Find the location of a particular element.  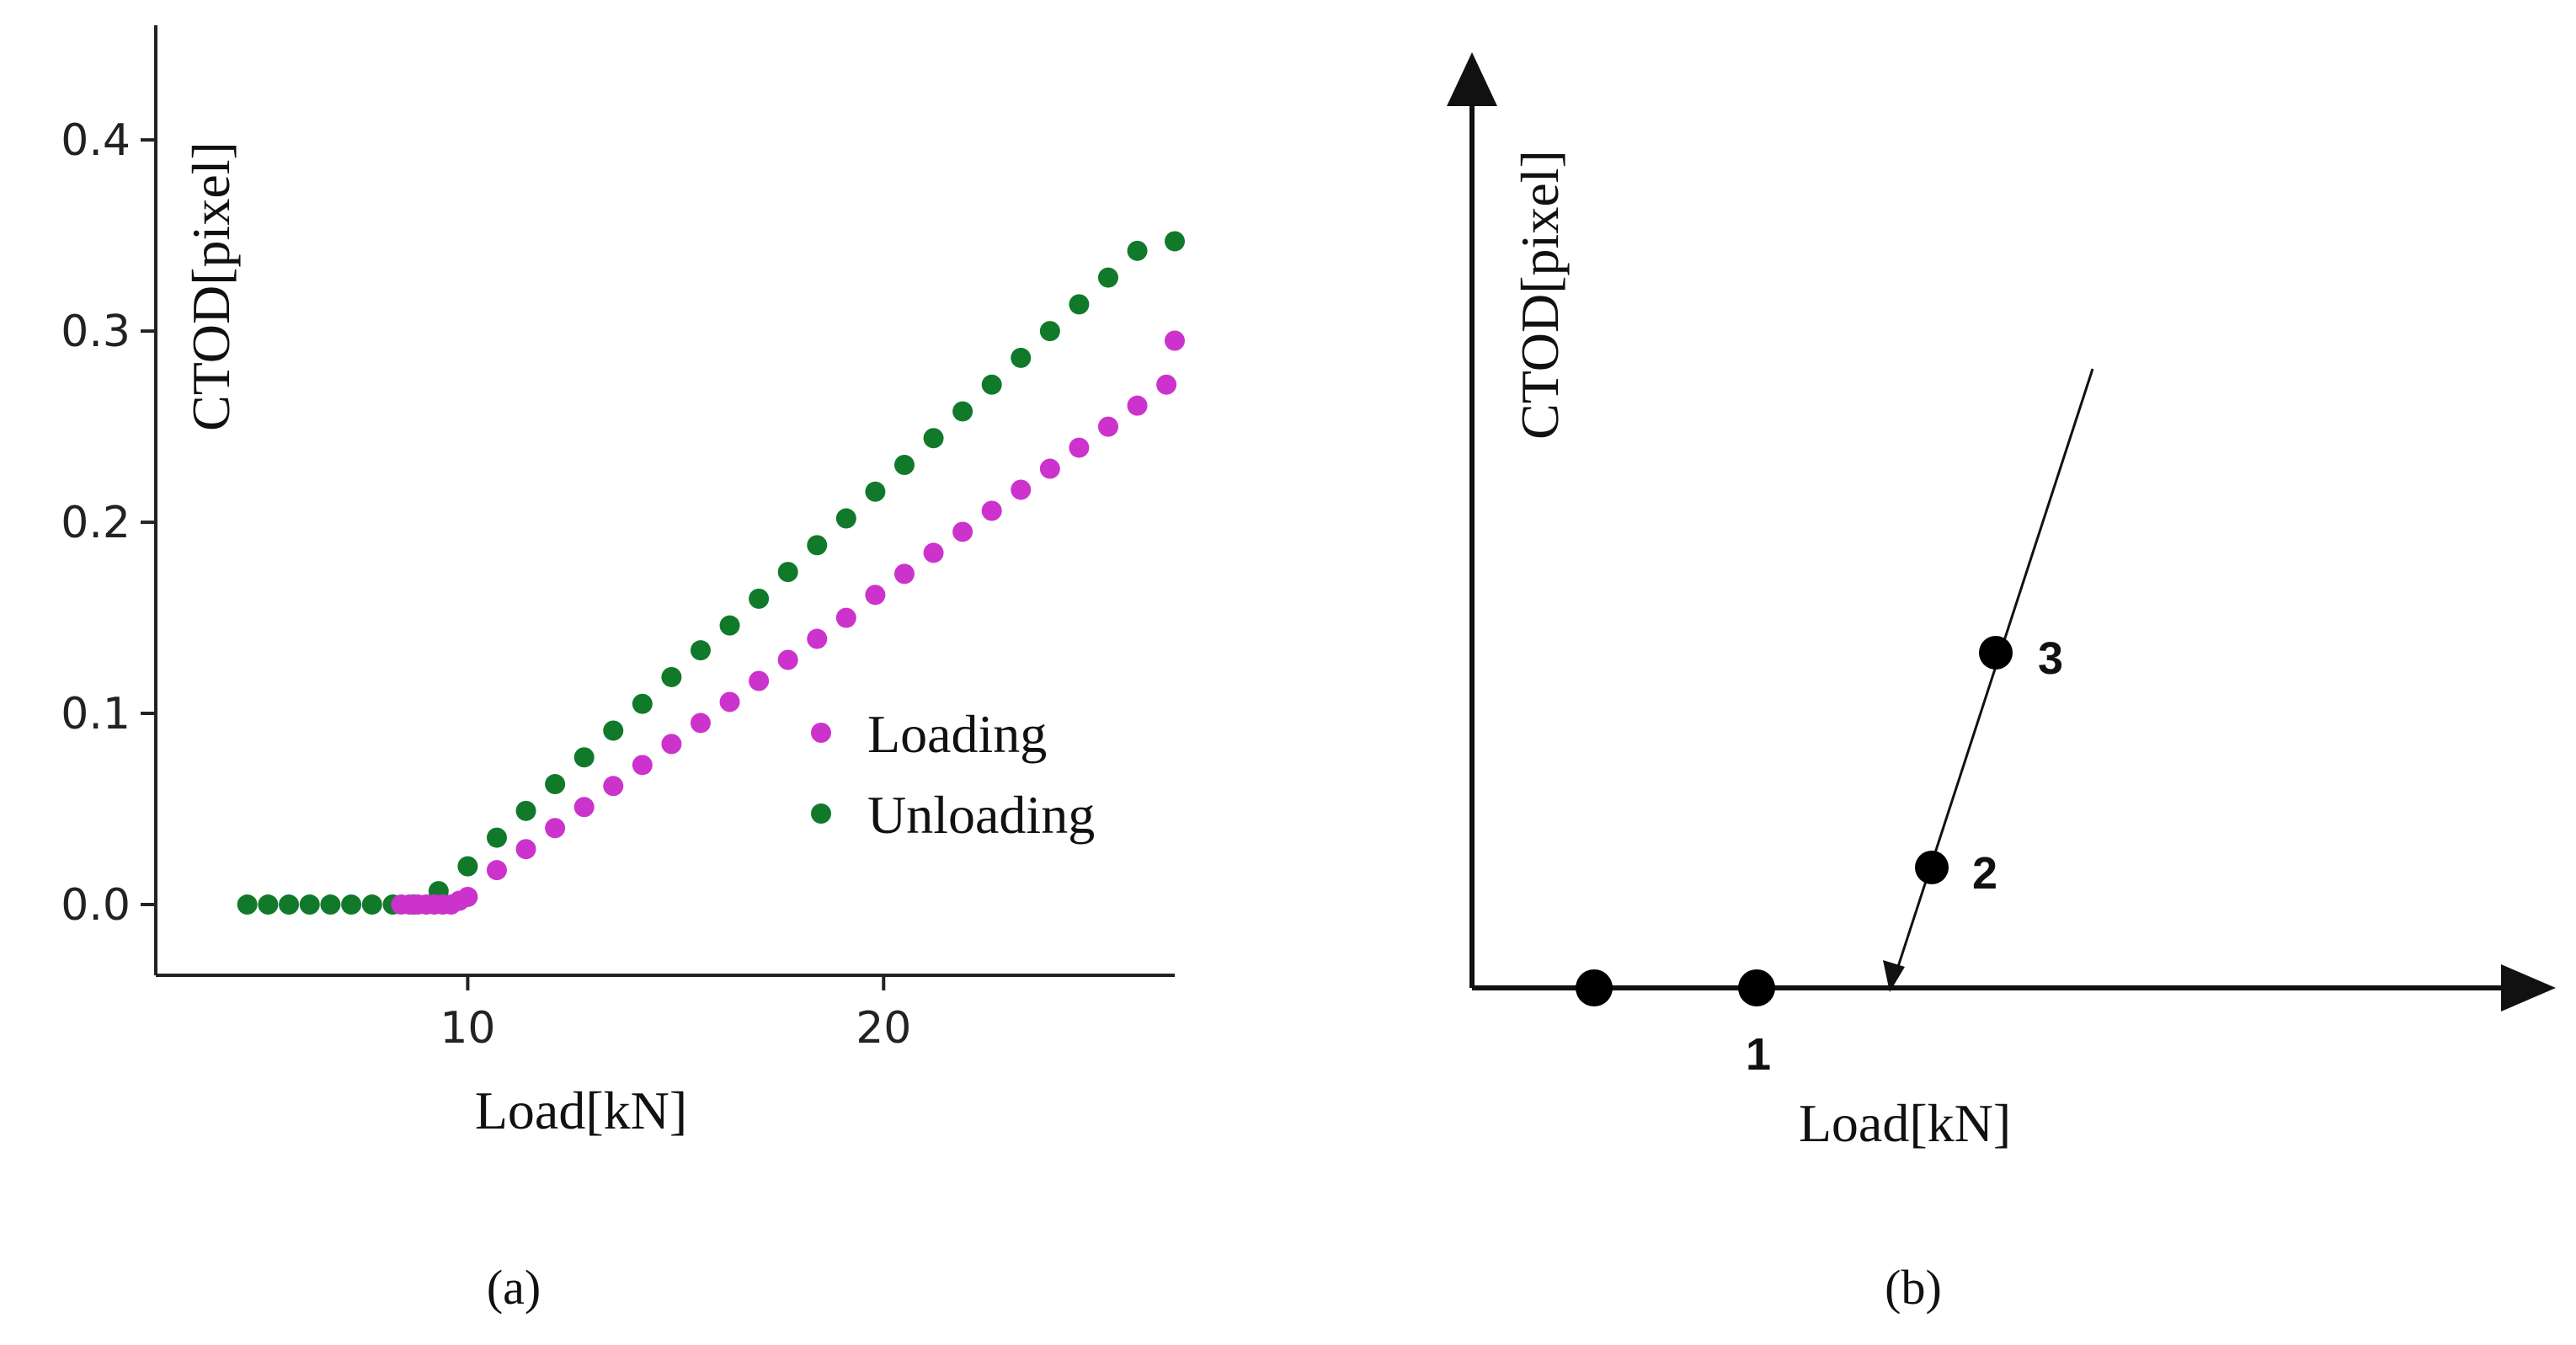

legend-label-loading: Loading is located at coordinates (957, 734).